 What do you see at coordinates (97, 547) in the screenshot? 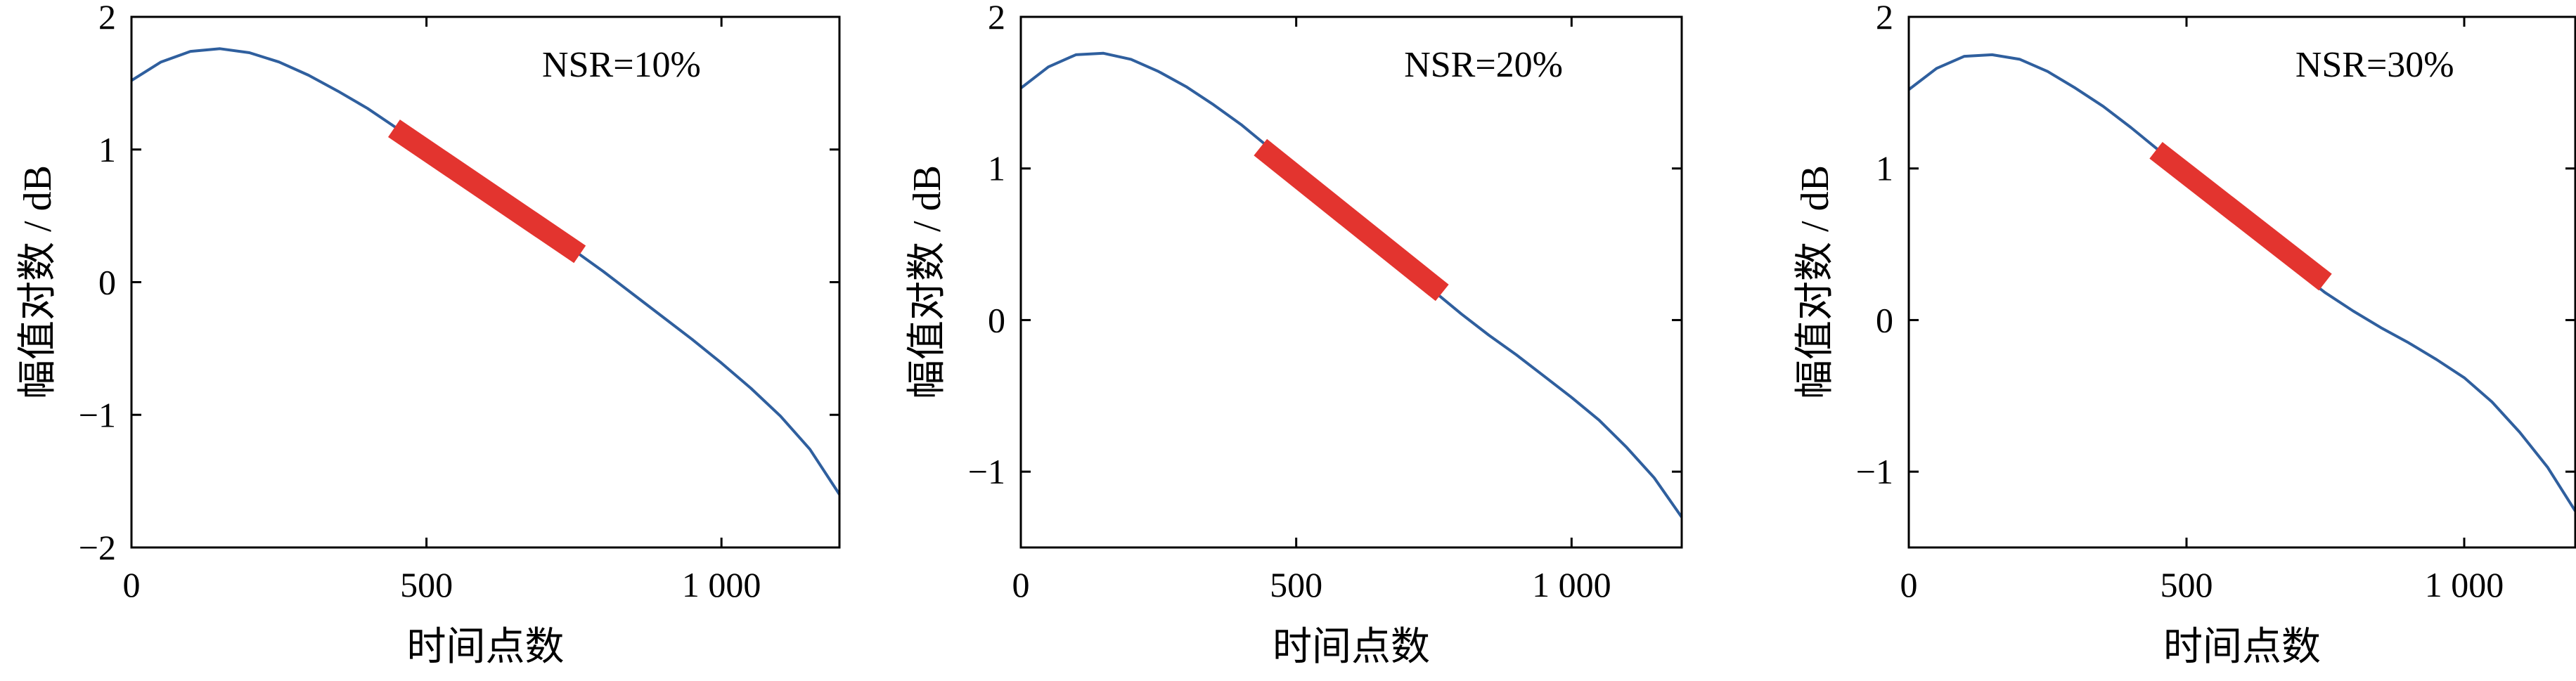
I see `y-tick-label: −2` at bounding box center [97, 547].